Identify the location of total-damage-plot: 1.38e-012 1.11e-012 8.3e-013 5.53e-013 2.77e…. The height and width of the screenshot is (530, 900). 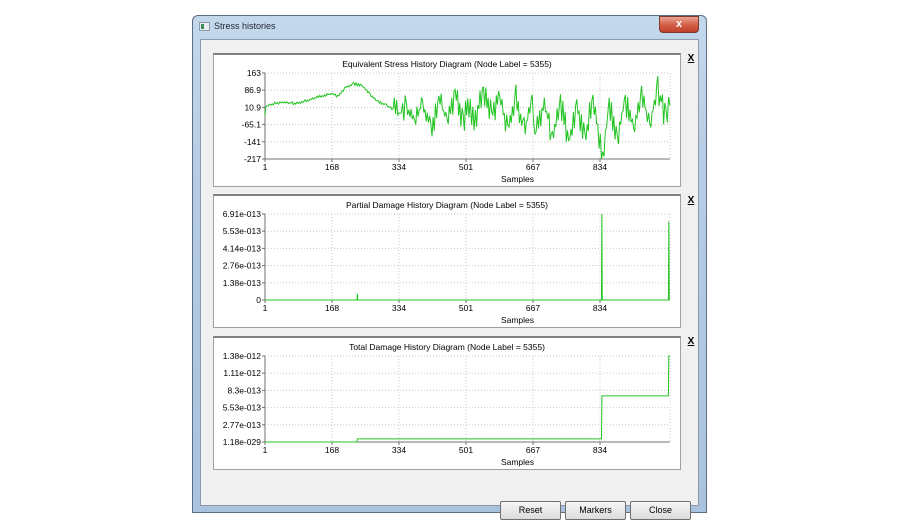
(447, 409).